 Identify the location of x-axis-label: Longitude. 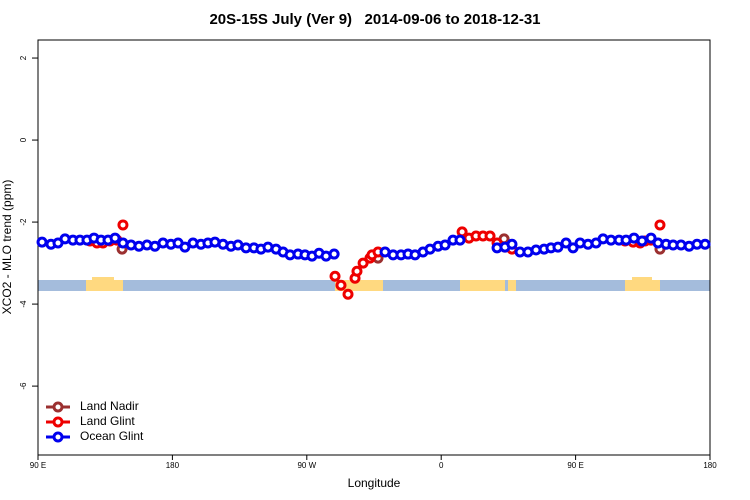
(374, 483).